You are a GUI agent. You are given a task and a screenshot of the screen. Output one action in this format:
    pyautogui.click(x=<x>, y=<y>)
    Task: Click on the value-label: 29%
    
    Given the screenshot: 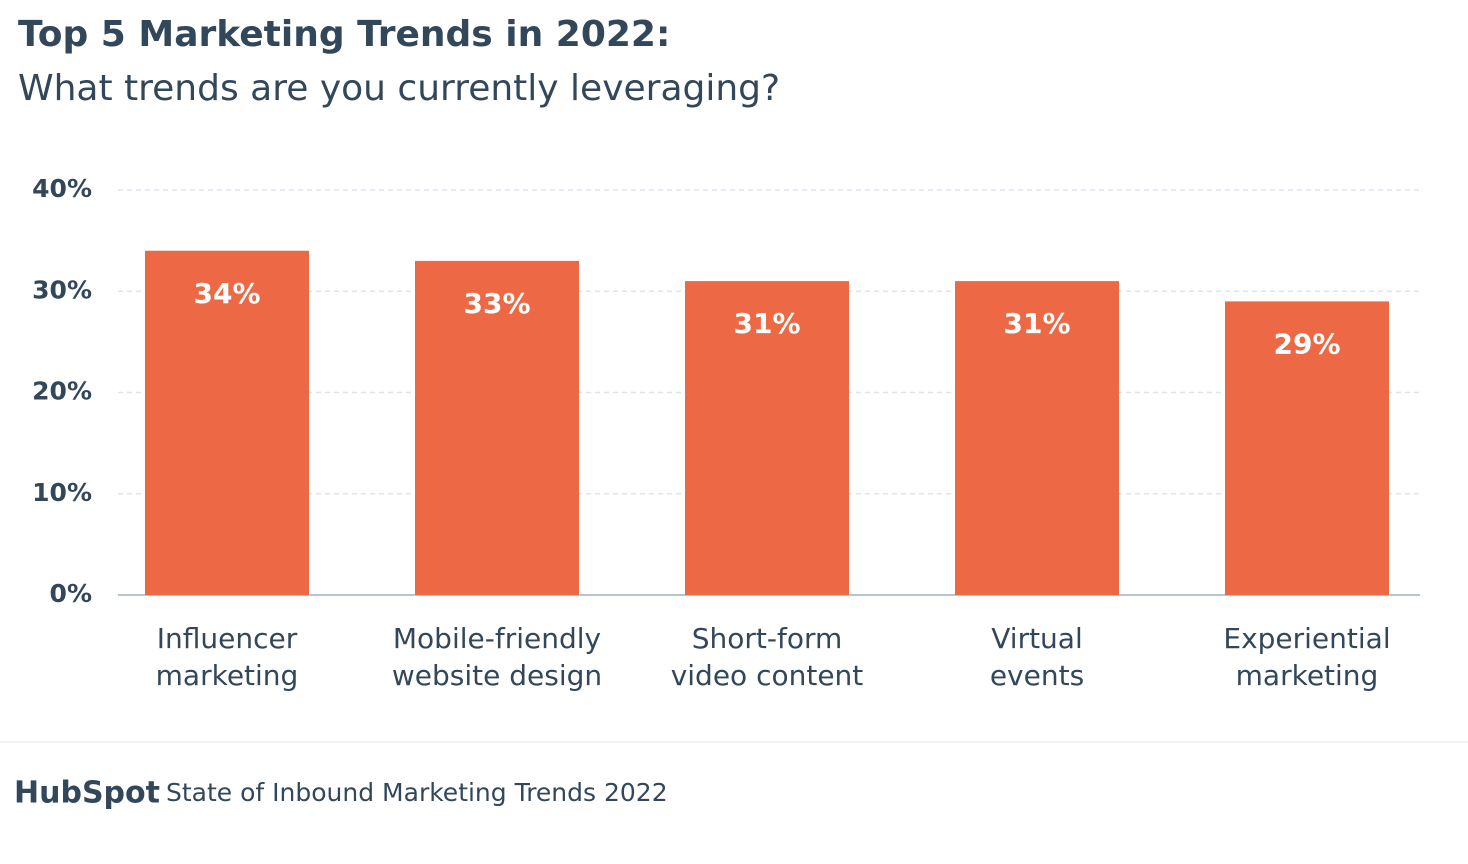 What is the action you would take?
    pyautogui.click(x=1306, y=343)
    